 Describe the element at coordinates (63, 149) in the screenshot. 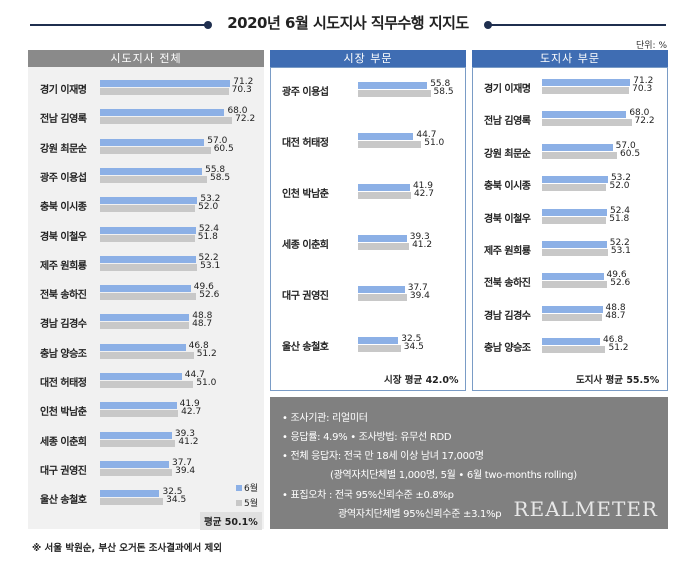

I see `category-label: 강원 최문순` at that location.